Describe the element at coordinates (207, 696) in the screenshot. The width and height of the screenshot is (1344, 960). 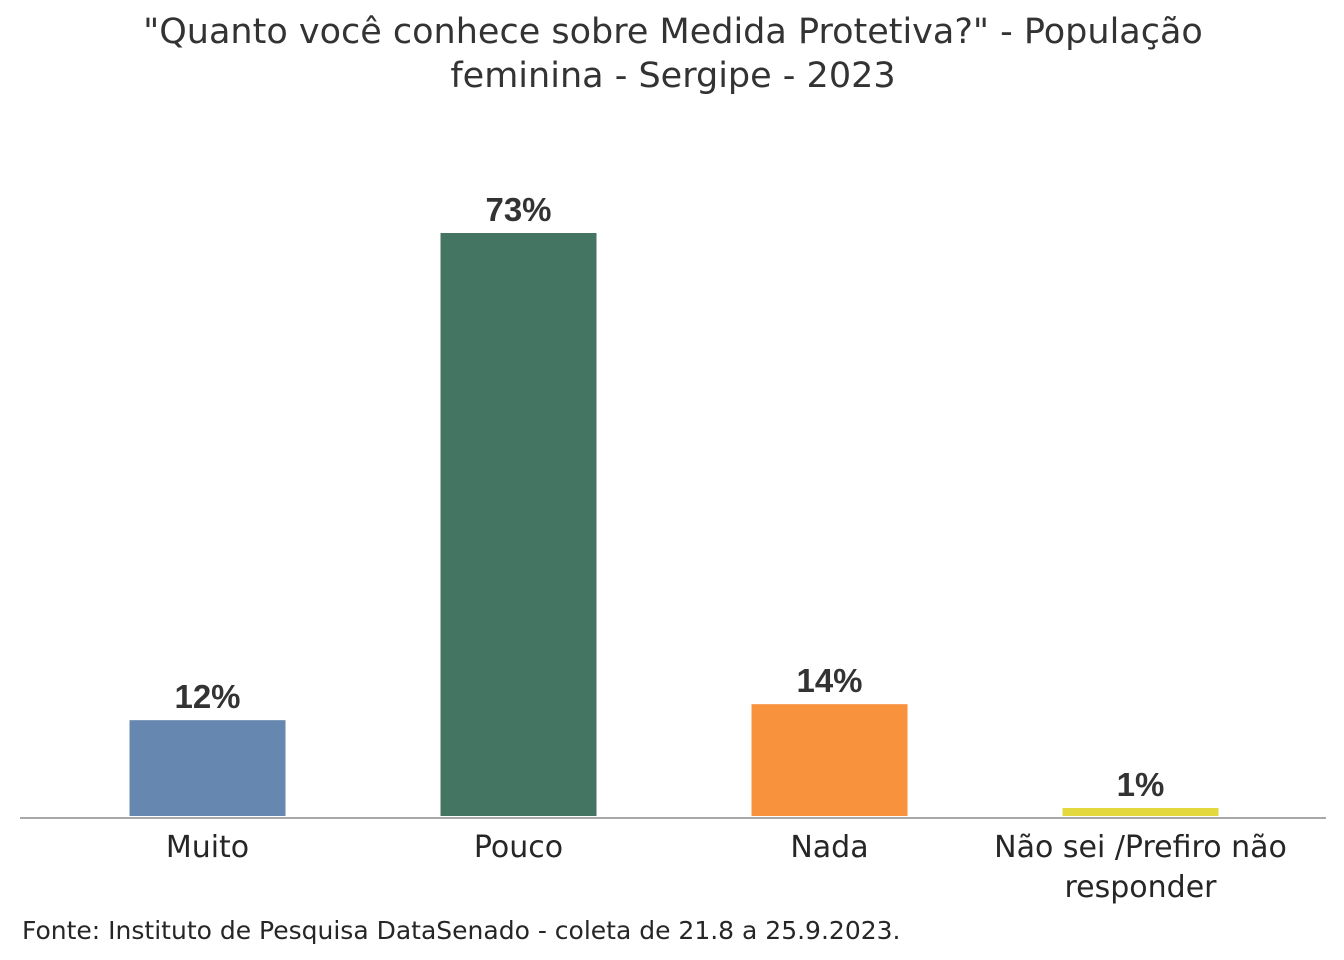
I see `value-label-0: 12%` at that location.